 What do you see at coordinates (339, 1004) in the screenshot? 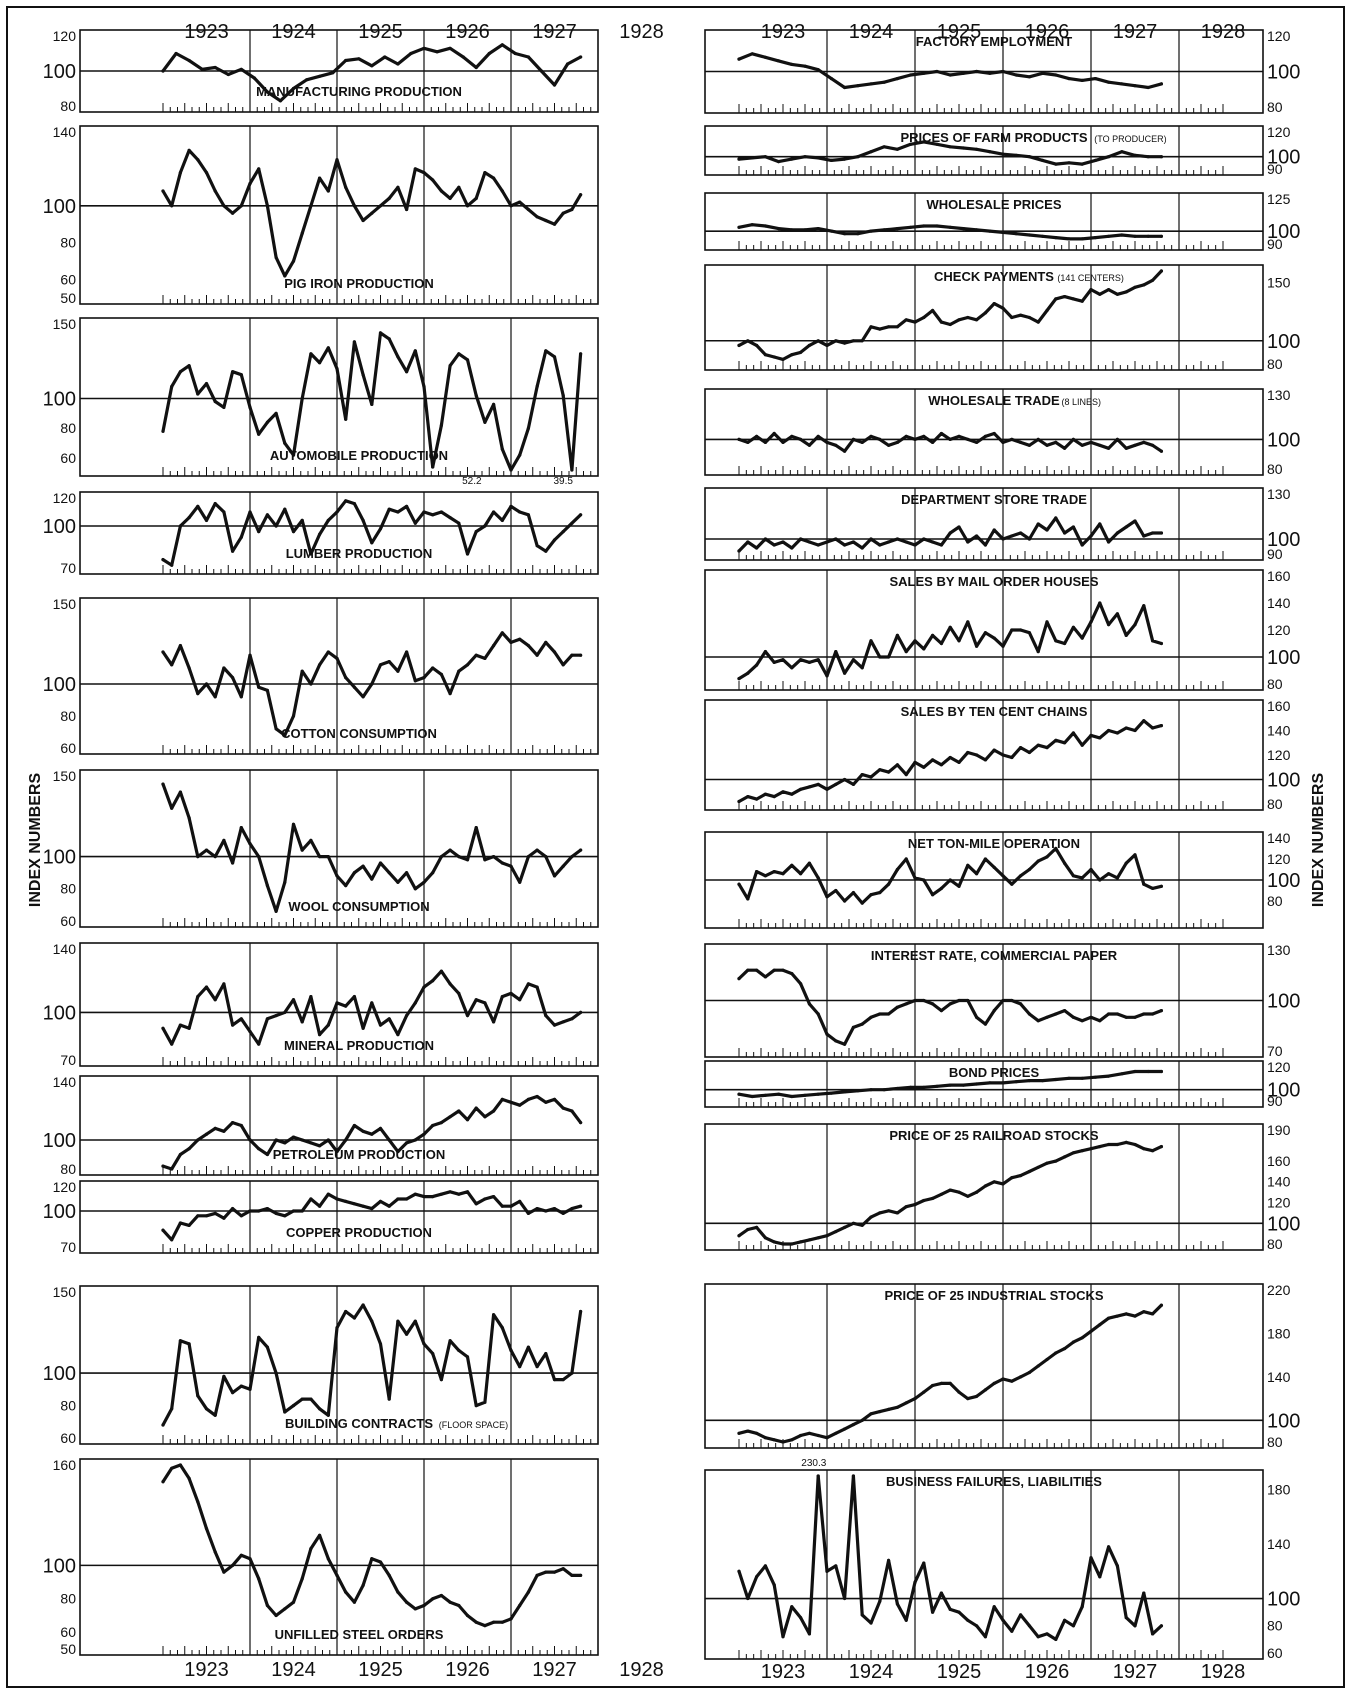
I see `panel-7-frame` at bounding box center [339, 1004].